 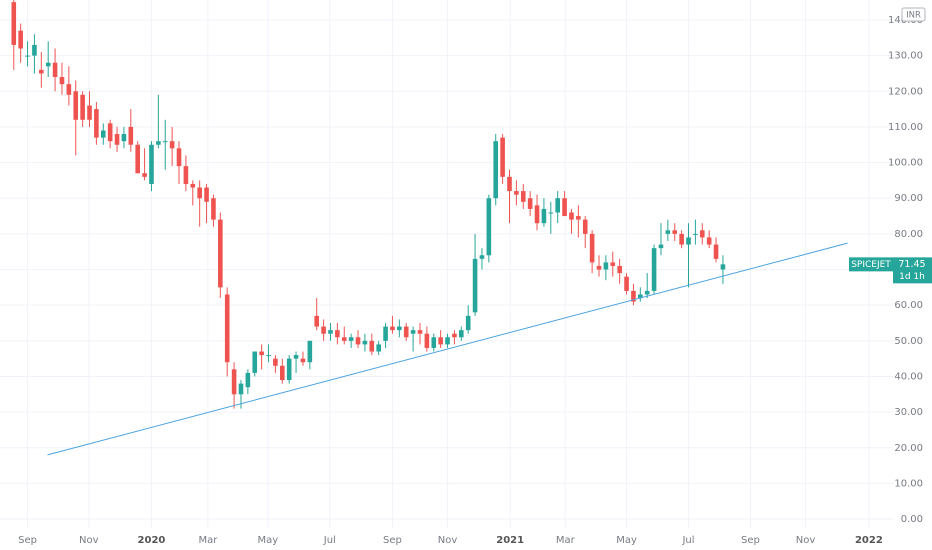 I want to click on price-label-box, so click(x=912, y=270).